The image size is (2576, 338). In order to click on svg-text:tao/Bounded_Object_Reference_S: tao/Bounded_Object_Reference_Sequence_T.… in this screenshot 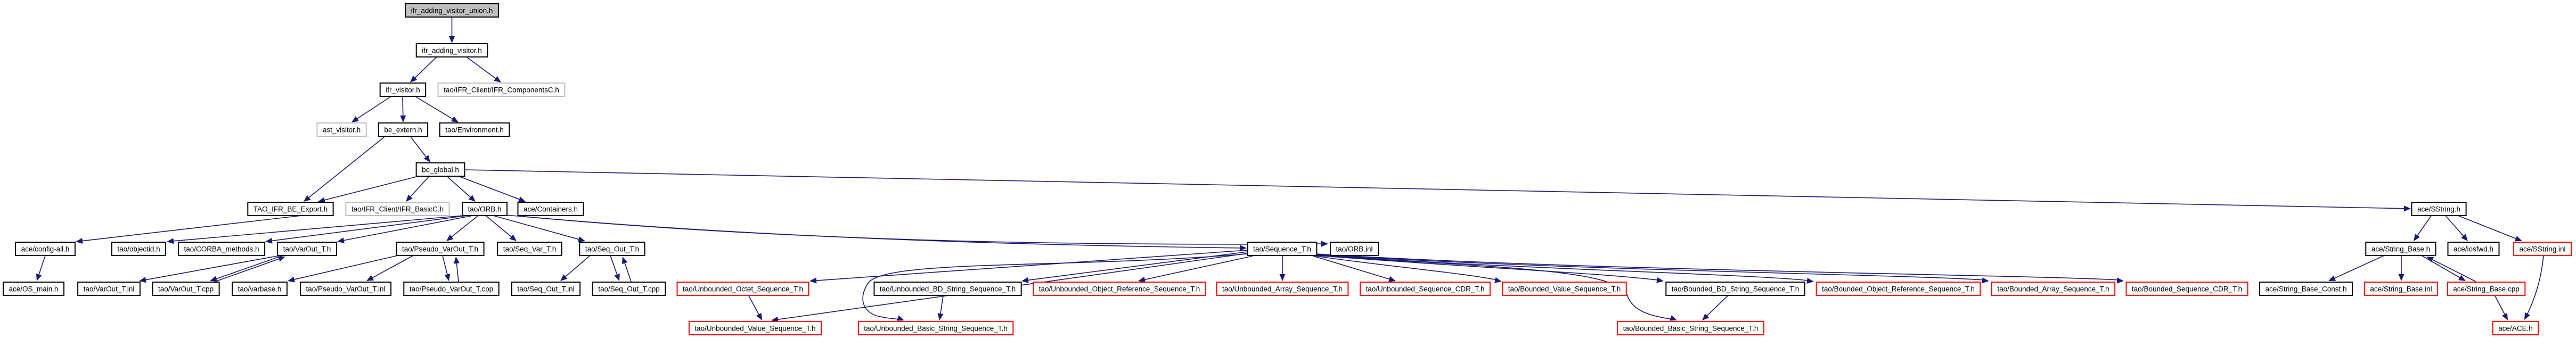, I will do `click(1898, 289)`.